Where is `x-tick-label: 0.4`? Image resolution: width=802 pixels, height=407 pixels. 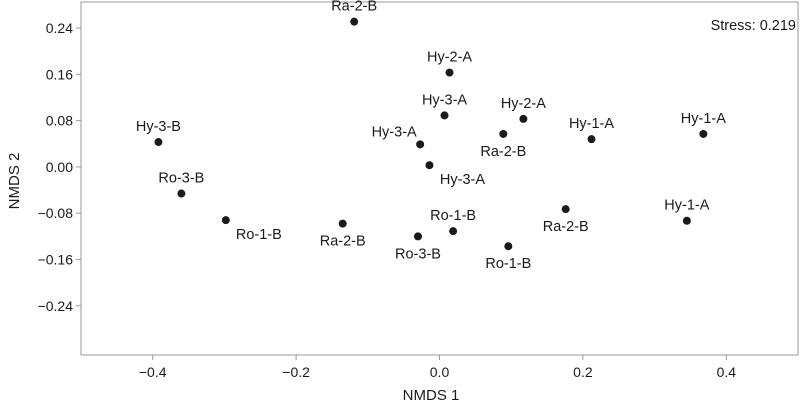 x-tick-label: 0.4 is located at coordinates (727, 372).